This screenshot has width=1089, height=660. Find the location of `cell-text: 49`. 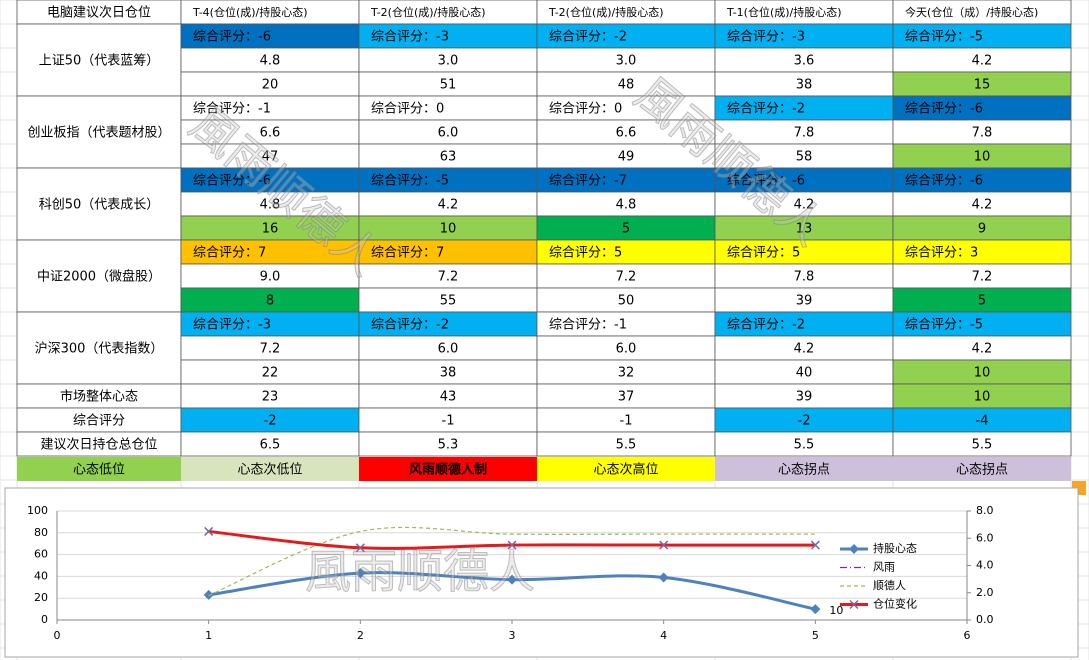

cell-text: 49 is located at coordinates (626, 157).